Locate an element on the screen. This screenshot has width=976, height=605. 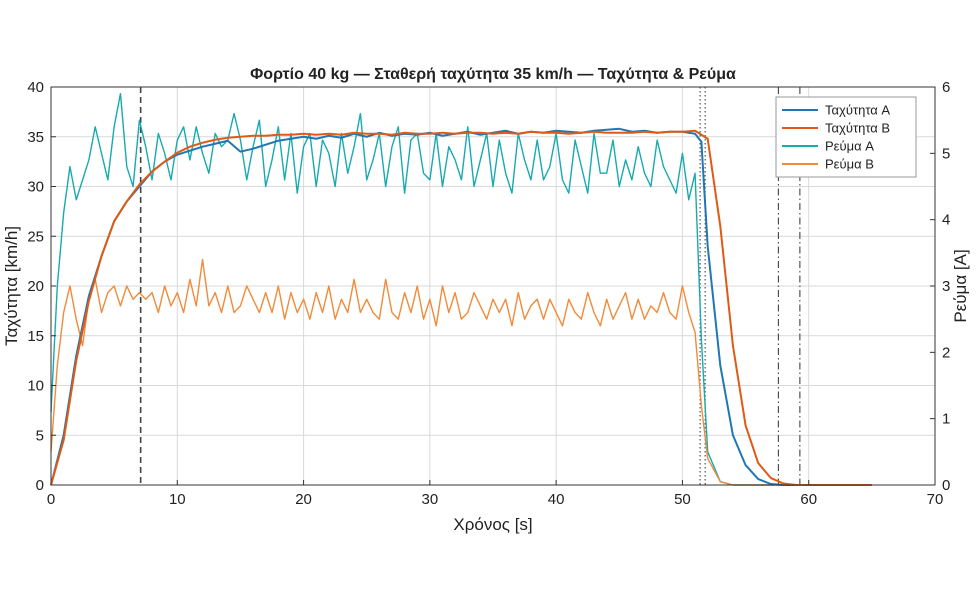
y-right-tick-label: 1 is located at coordinates (946, 419).